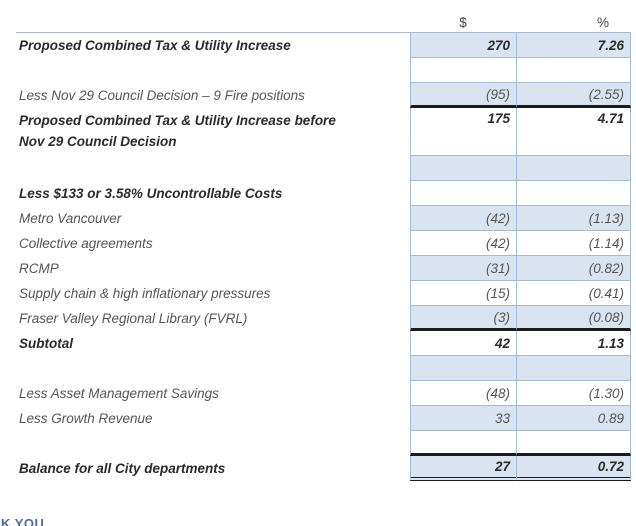  What do you see at coordinates (463, 343) in the screenshot?
I see `dollar-cell: 42` at bounding box center [463, 343].